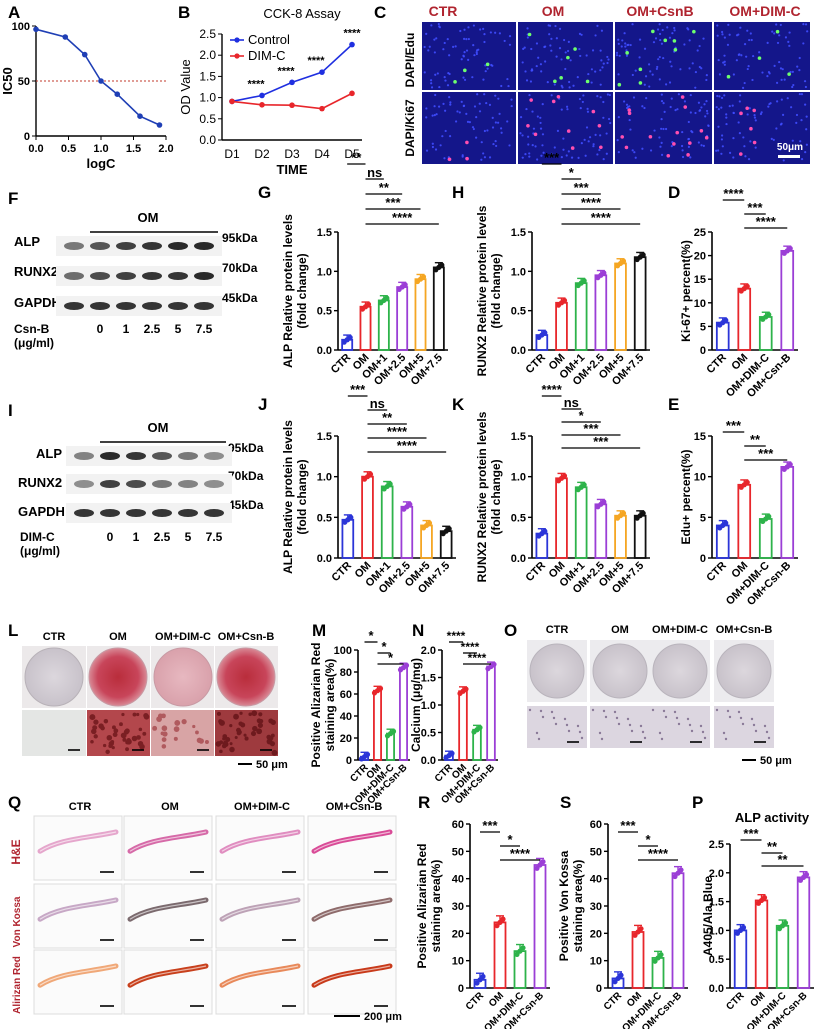 The width and height of the screenshot is (824, 1029). Describe the element at coordinates (346, 673) in the screenshot. I see `tick-label: 80` at that location.